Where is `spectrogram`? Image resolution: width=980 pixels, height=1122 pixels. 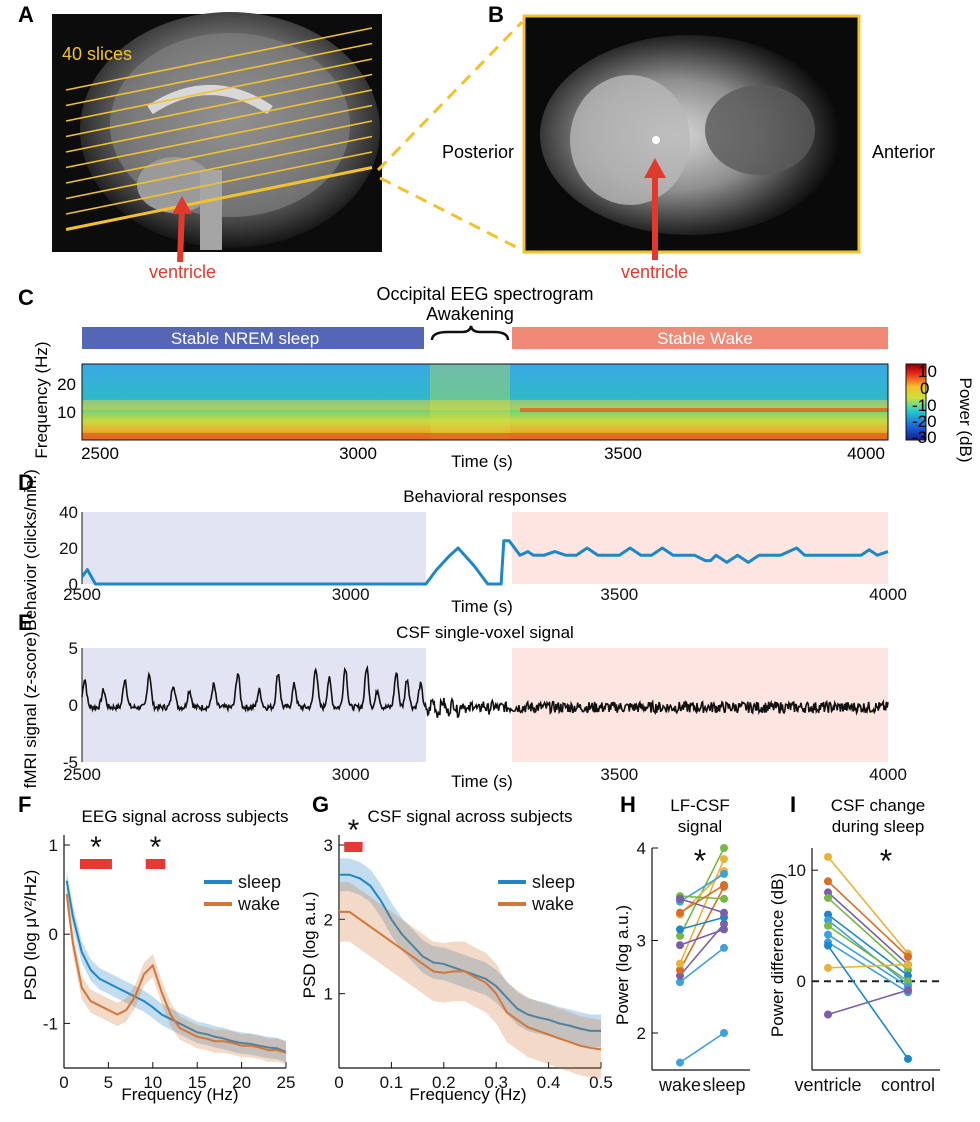
spectrogram is located at coordinates (485, 402).